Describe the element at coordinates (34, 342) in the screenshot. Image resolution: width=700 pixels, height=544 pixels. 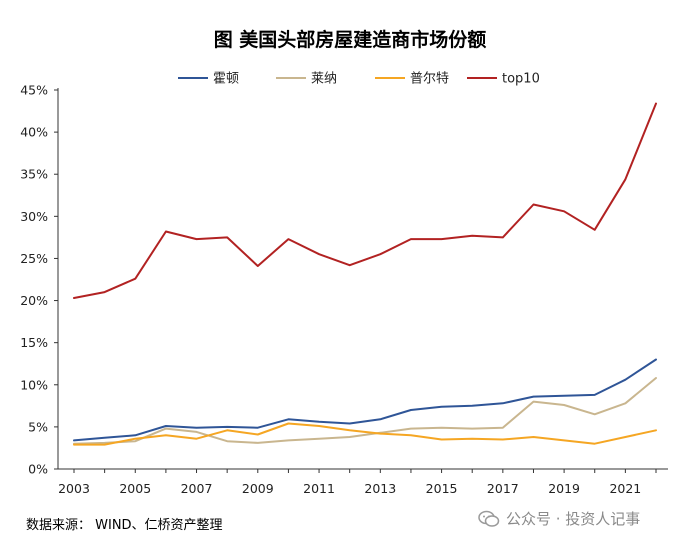
I see `y-tick-label: 15%` at that location.